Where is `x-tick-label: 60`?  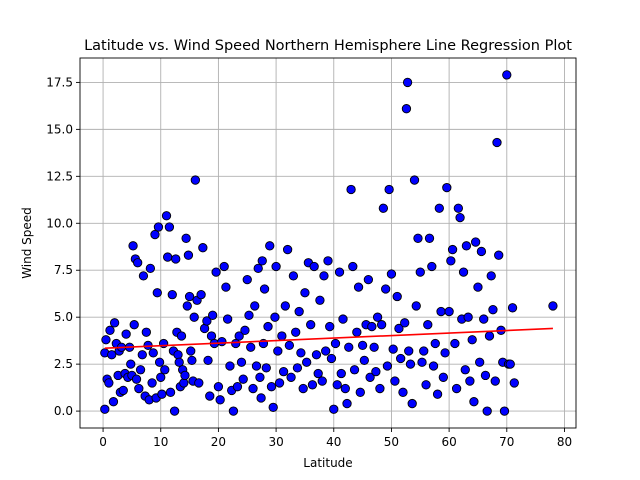 x-tick-label: 60 is located at coordinates (448, 442).